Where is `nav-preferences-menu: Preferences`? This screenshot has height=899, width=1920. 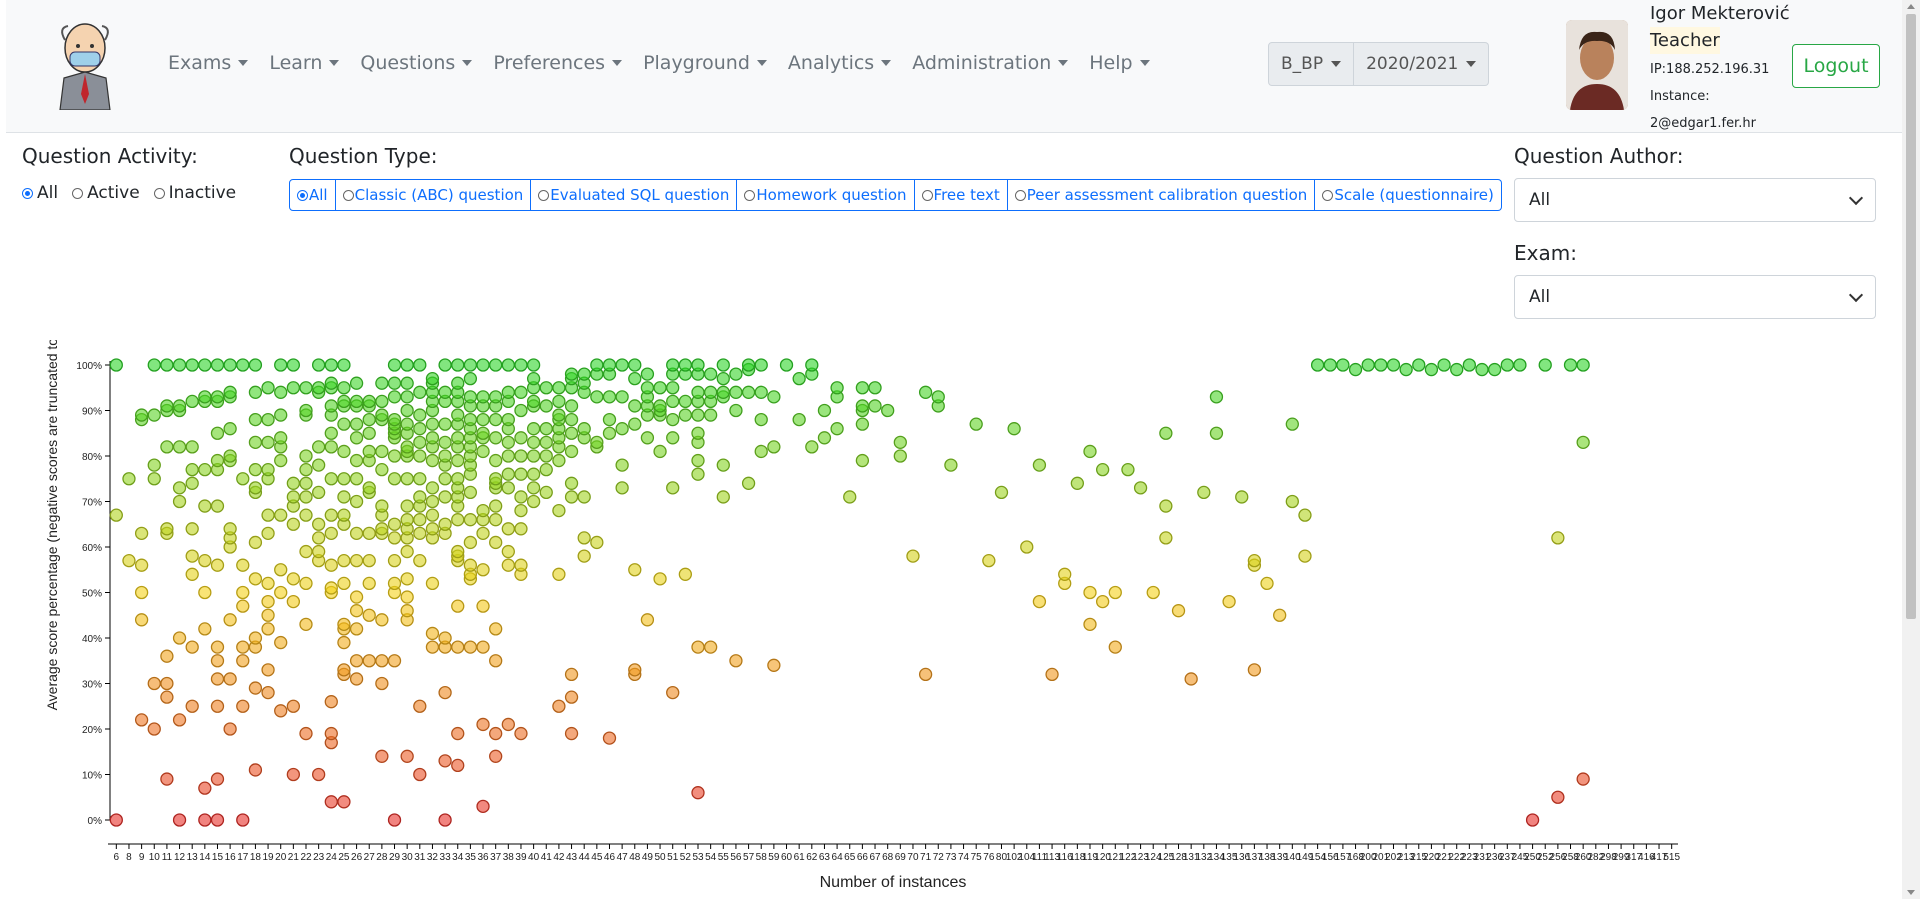
nav-preferences-menu: Preferences is located at coordinates (558, 63).